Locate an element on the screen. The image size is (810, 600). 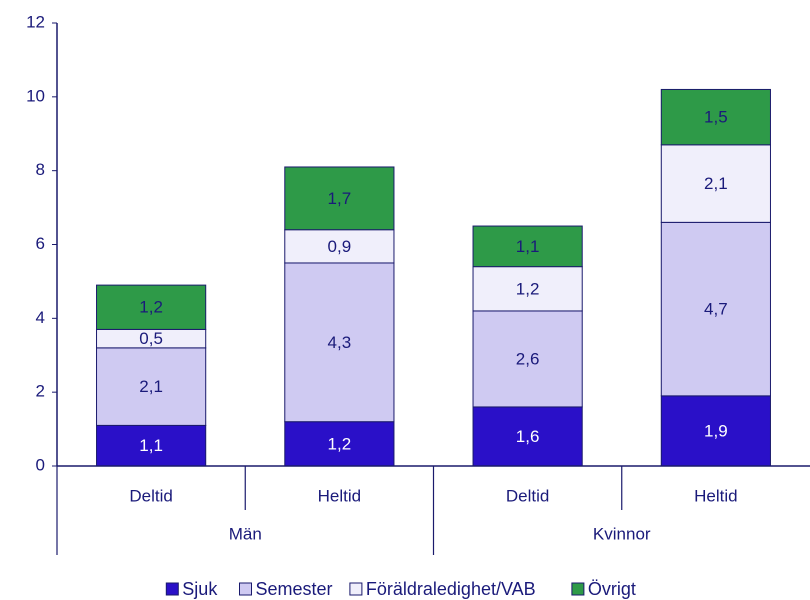
value-label: 1,9 is located at coordinates (716, 430).